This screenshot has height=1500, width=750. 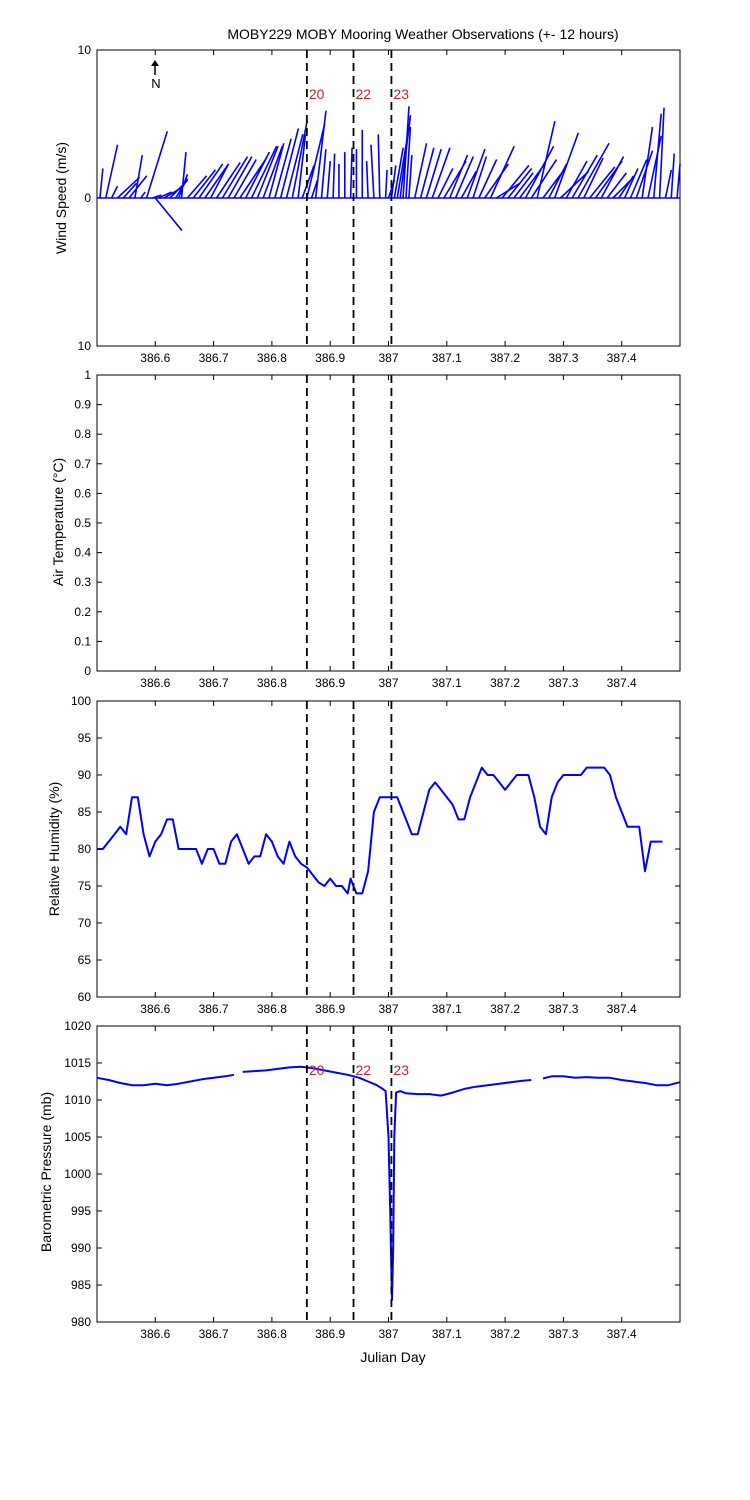 I want to click on x-axis-label: Julian Day, so click(x=392, y=1357).